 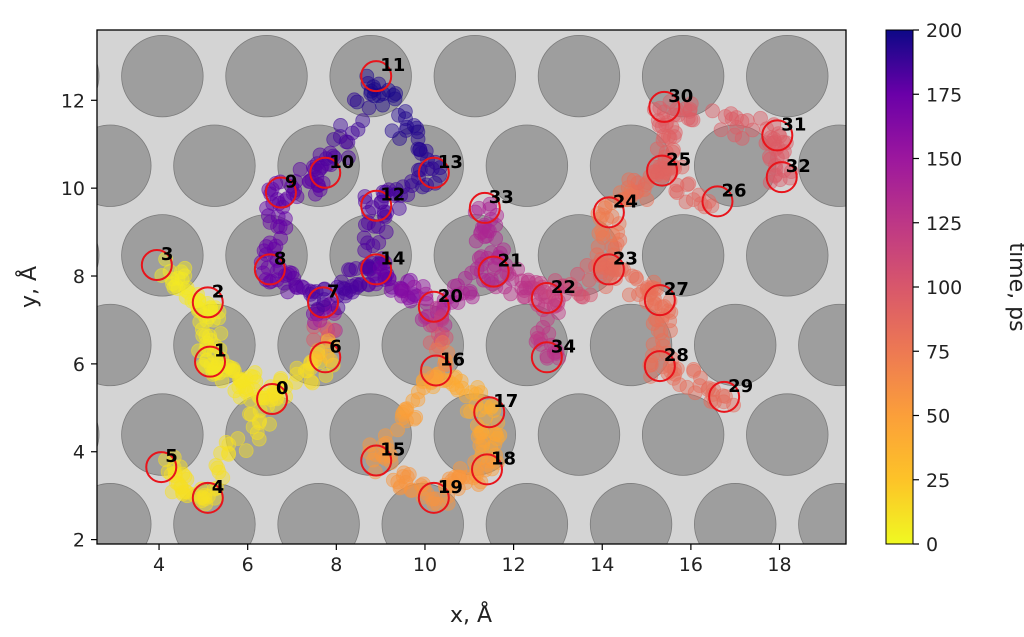 I want to click on site-label-34: 34, so click(x=563, y=346).